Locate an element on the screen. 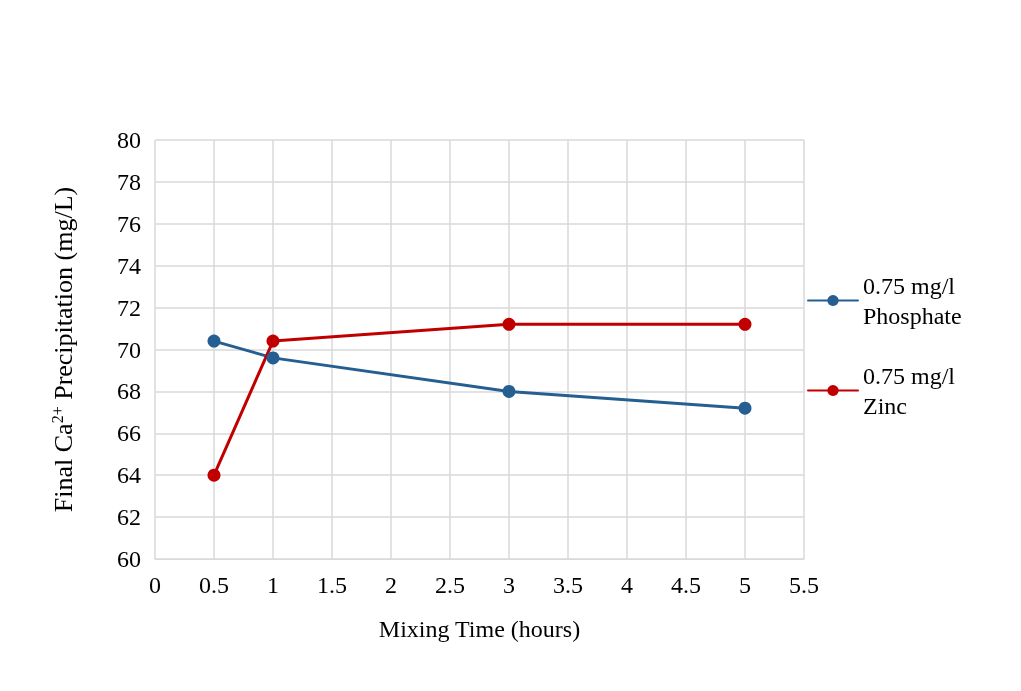  y-tick-label: 70 is located at coordinates (129, 349).